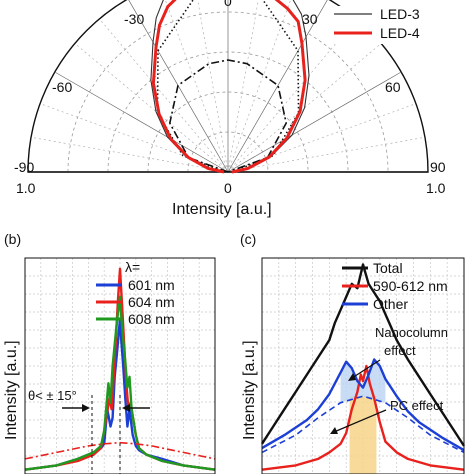 The width and height of the screenshot is (474, 474). I want to click on pc-arrowhead, so click(334, 430).